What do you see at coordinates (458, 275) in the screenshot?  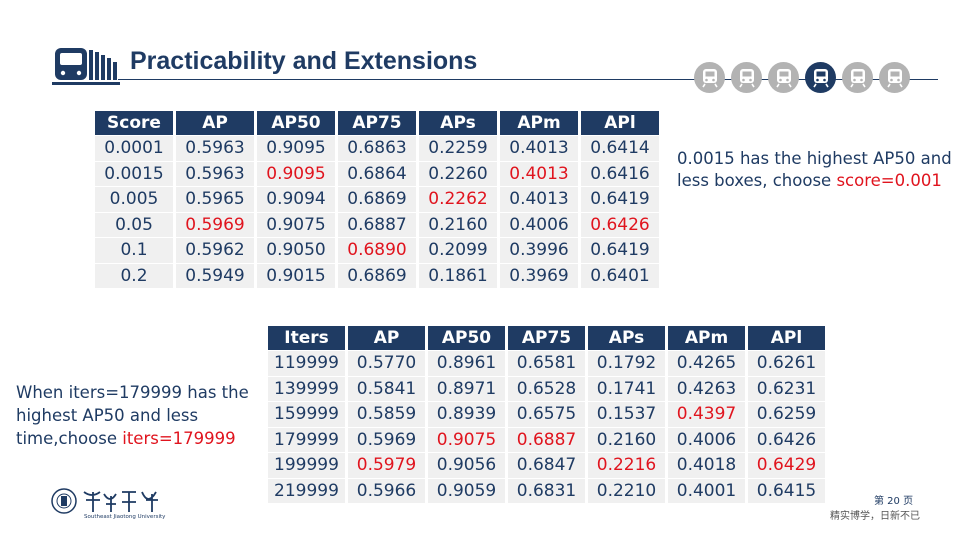 I see `table-cell: 0.1861` at bounding box center [458, 275].